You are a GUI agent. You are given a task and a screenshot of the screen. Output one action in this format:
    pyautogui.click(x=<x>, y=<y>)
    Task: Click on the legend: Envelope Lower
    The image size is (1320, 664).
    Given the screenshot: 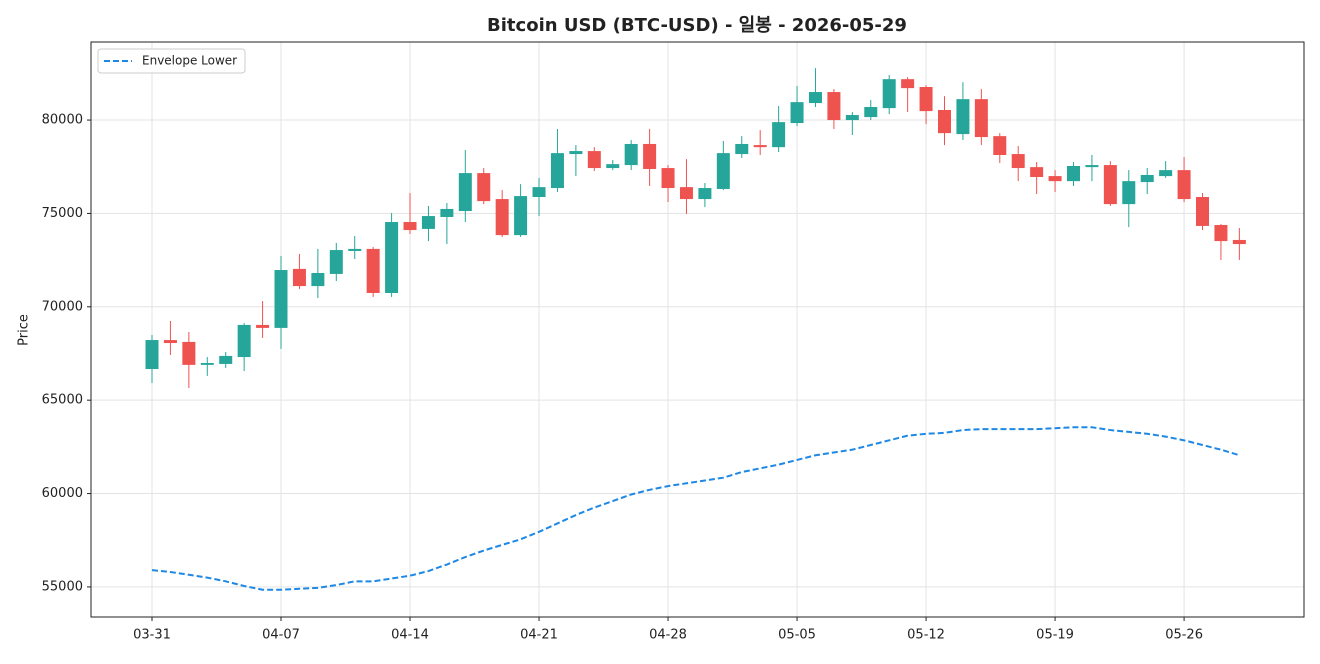 What is the action you would take?
    pyautogui.click(x=171, y=61)
    